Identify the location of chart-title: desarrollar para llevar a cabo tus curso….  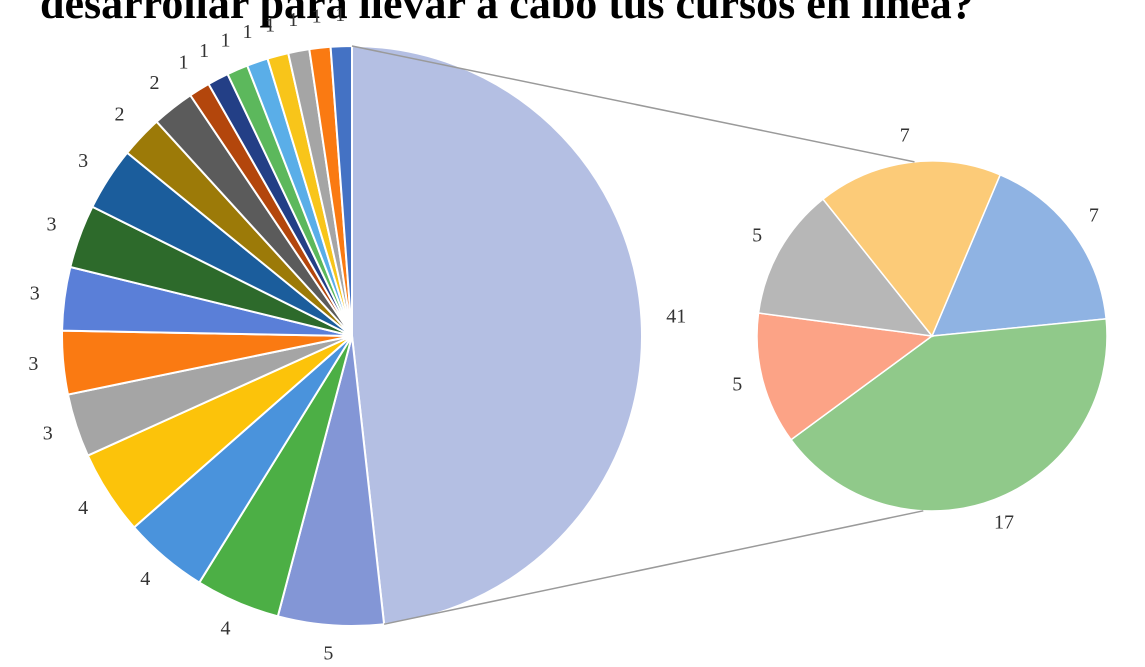
(507, 14).